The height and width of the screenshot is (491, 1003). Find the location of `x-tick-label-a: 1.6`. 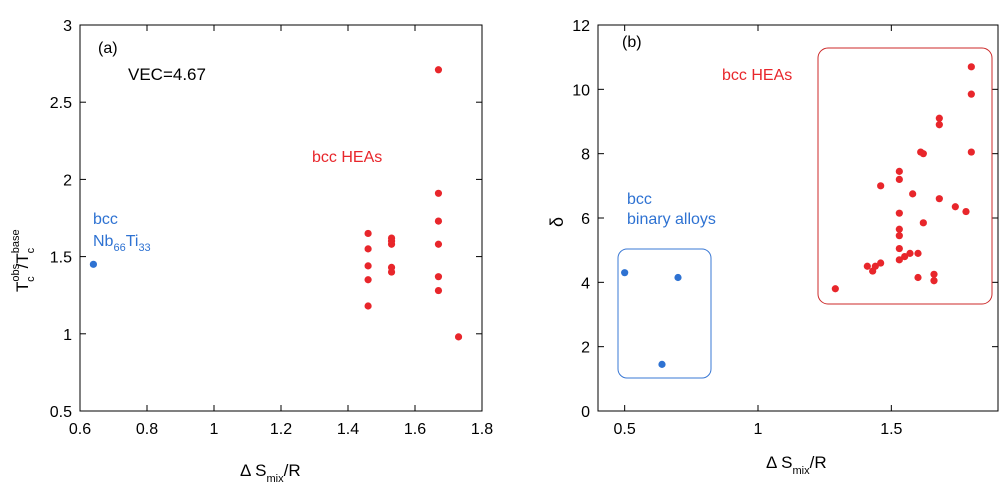

x-tick-label-a: 1.6 is located at coordinates (415, 429).